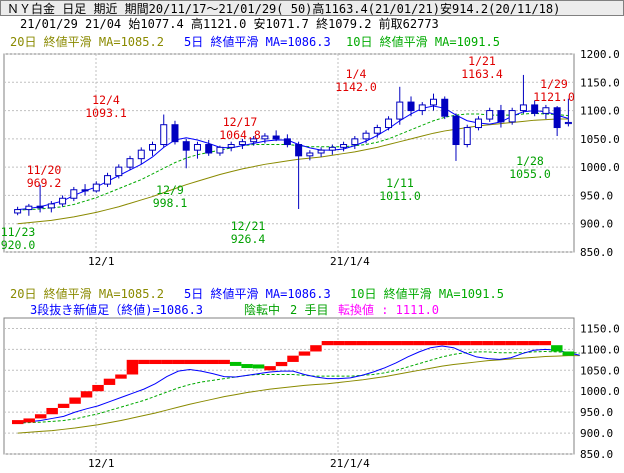 The height and width of the screenshot is (473, 624). Describe the element at coordinates (116, 309) in the screenshot. I see `info-new-price: 3段抜き新値足（終値)=1086.3` at that location.